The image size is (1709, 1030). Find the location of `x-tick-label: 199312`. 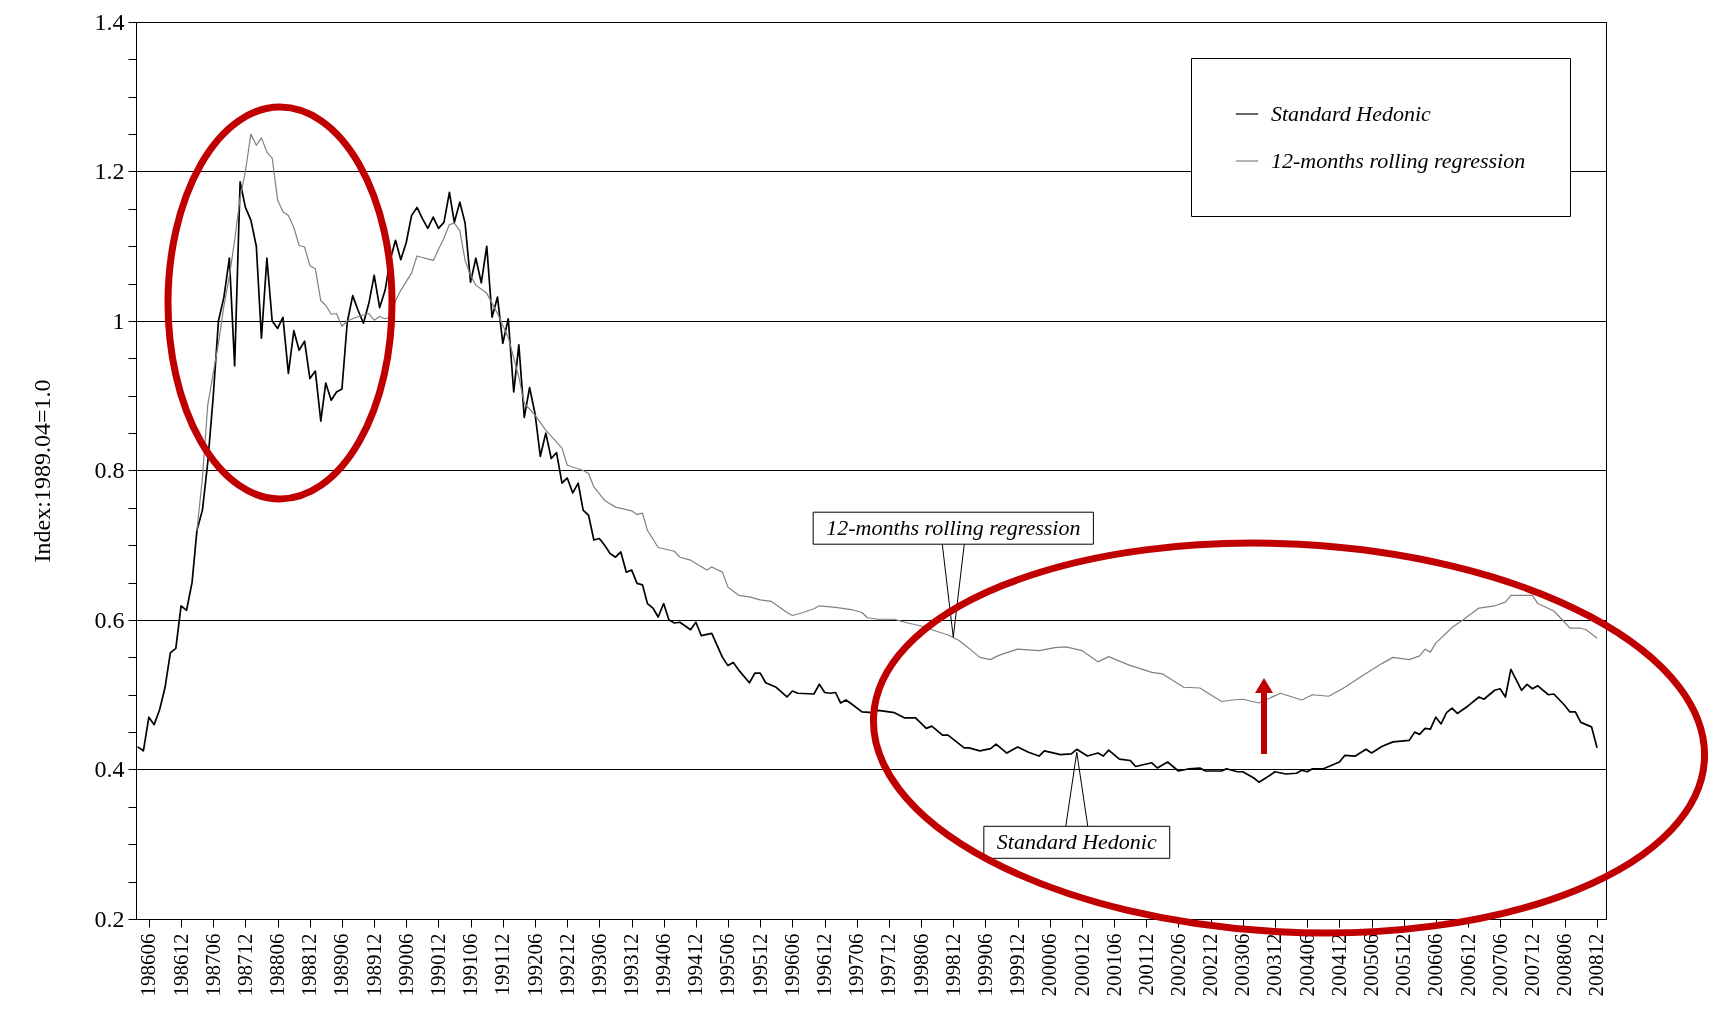

x-tick-label: 199312 is located at coordinates (631, 965).